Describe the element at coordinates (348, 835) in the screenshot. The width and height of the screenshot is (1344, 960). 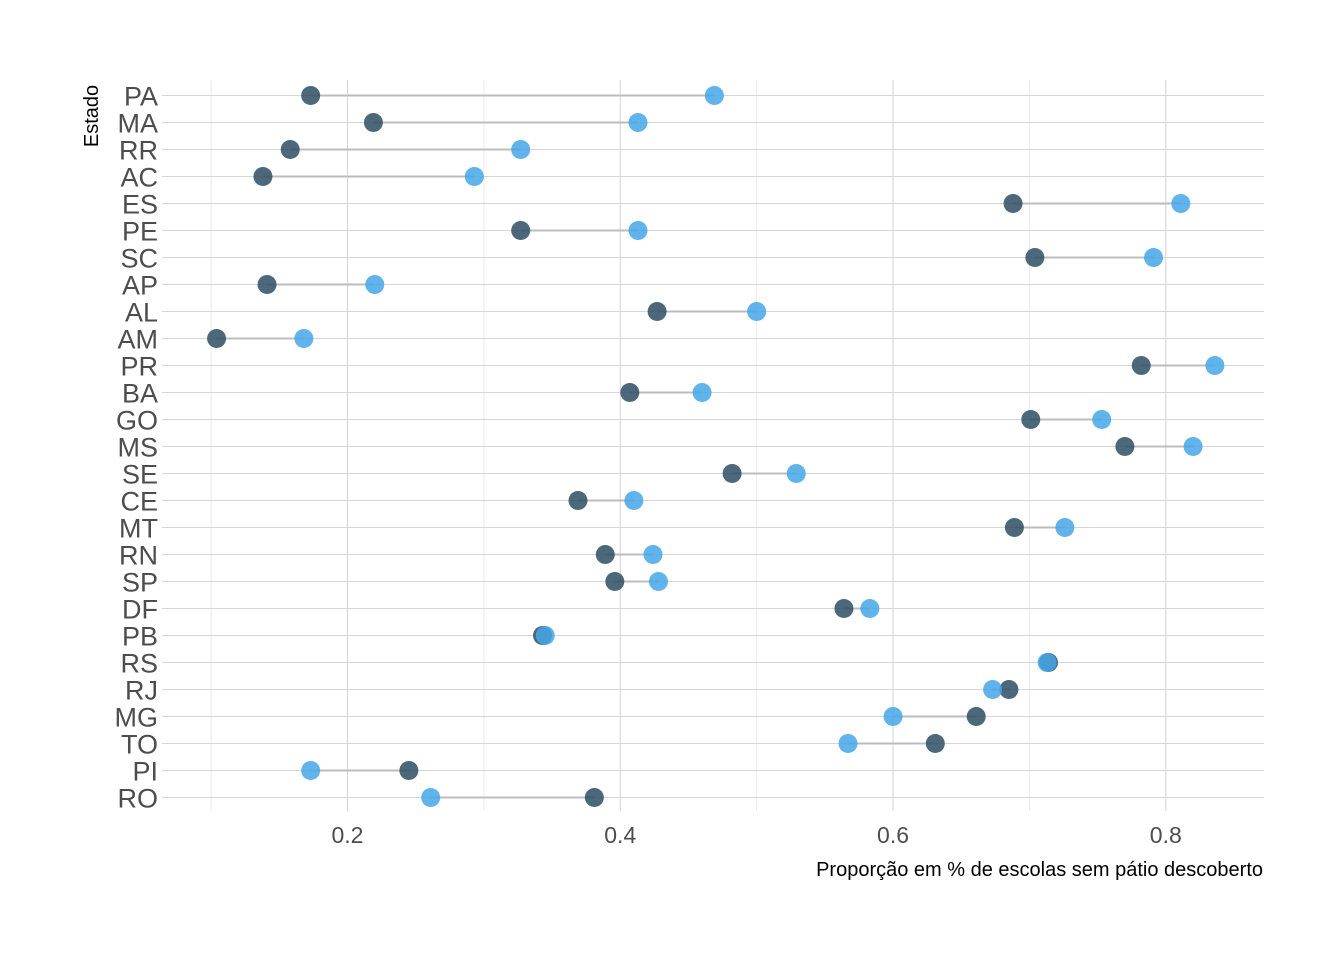
I see `x-tick-label: 0.2` at that location.